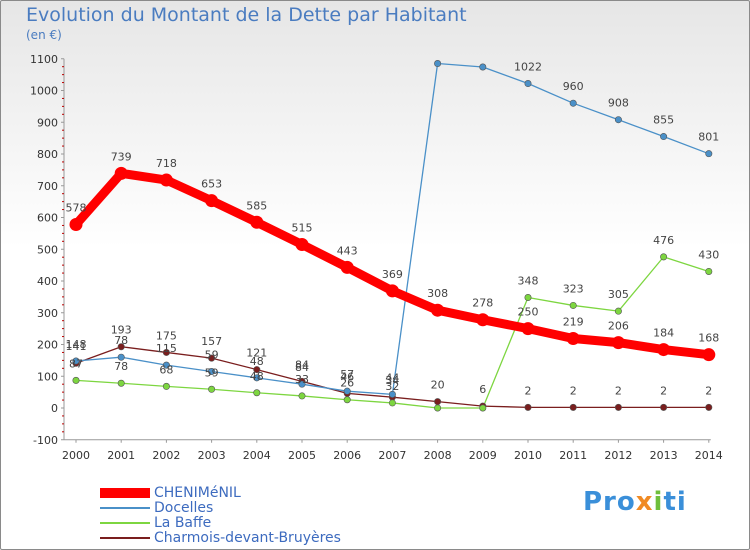 Image resolution: width=750 pixels, height=550 pixels. I want to click on legend-label: Docelles, so click(184, 508).